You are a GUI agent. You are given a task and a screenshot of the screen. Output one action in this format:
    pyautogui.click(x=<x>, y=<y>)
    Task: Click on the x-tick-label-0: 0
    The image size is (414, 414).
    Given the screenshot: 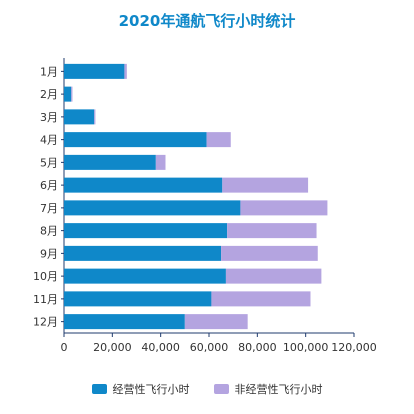 What is the action you would take?
    pyautogui.click(x=64, y=347)
    